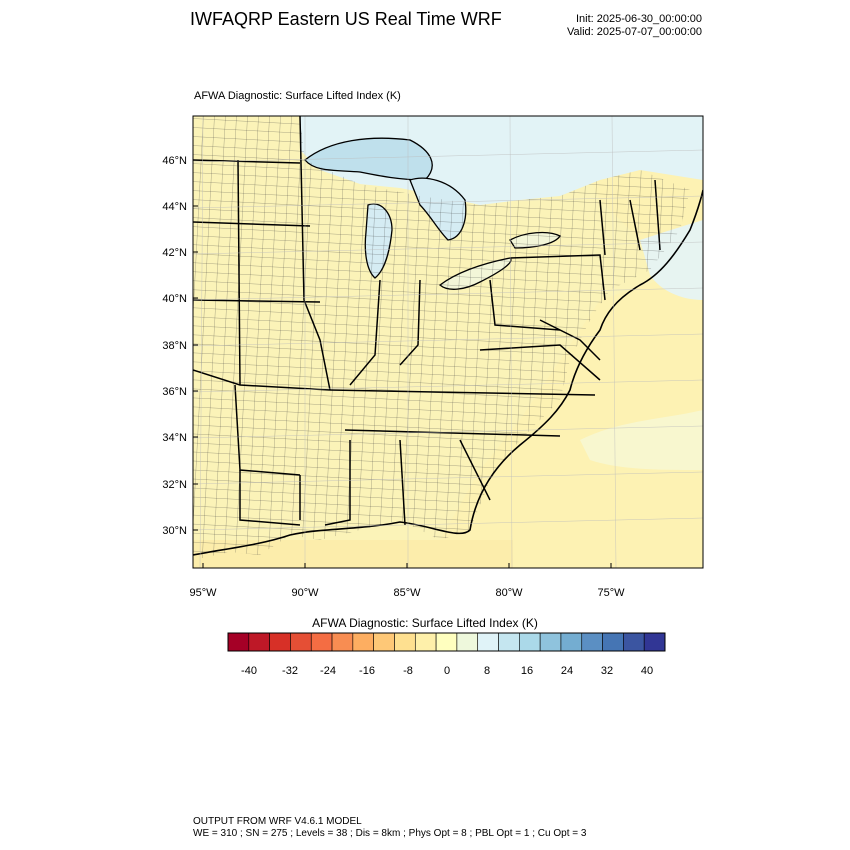  Describe the element at coordinates (305, 593) in the screenshot. I see `lon-label: 90°W` at that location.